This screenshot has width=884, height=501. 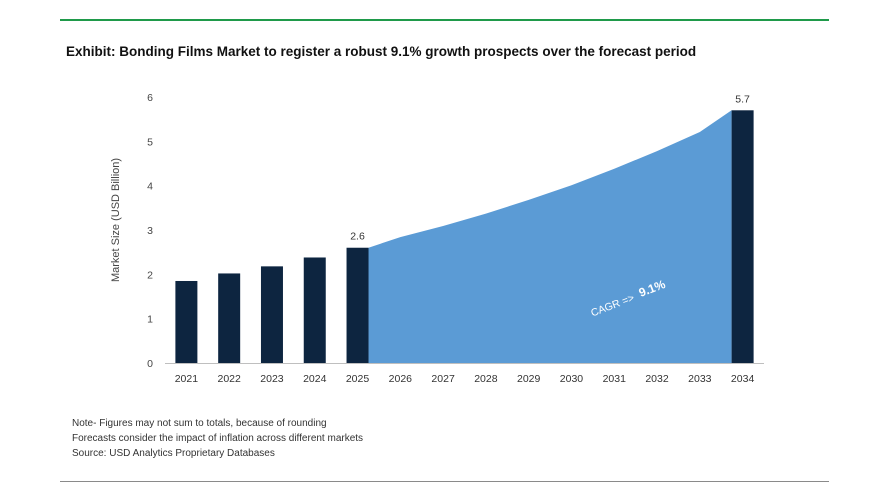 What do you see at coordinates (116, 220) in the screenshot?
I see `y-axis-label: Market Size (USD Billion)` at bounding box center [116, 220].